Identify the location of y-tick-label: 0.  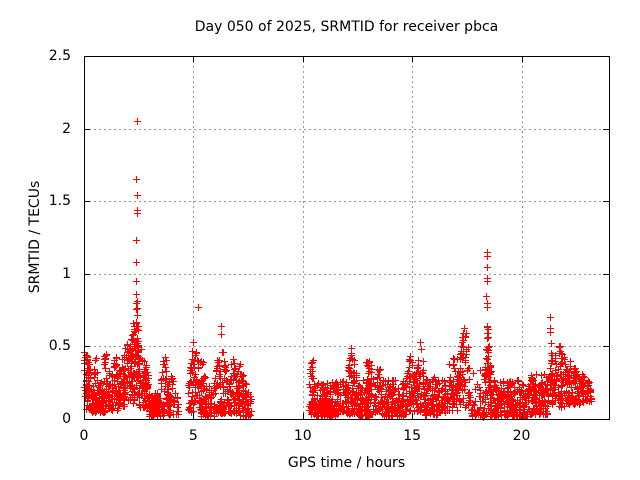
(66, 419).